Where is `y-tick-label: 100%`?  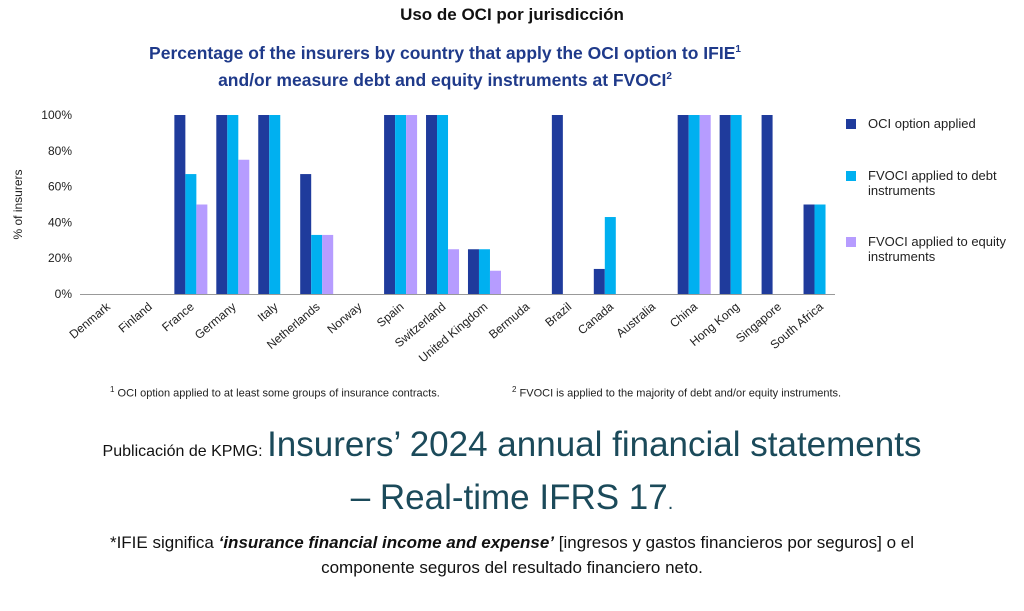 y-tick-label: 100% is located at coordinates (56, 115).